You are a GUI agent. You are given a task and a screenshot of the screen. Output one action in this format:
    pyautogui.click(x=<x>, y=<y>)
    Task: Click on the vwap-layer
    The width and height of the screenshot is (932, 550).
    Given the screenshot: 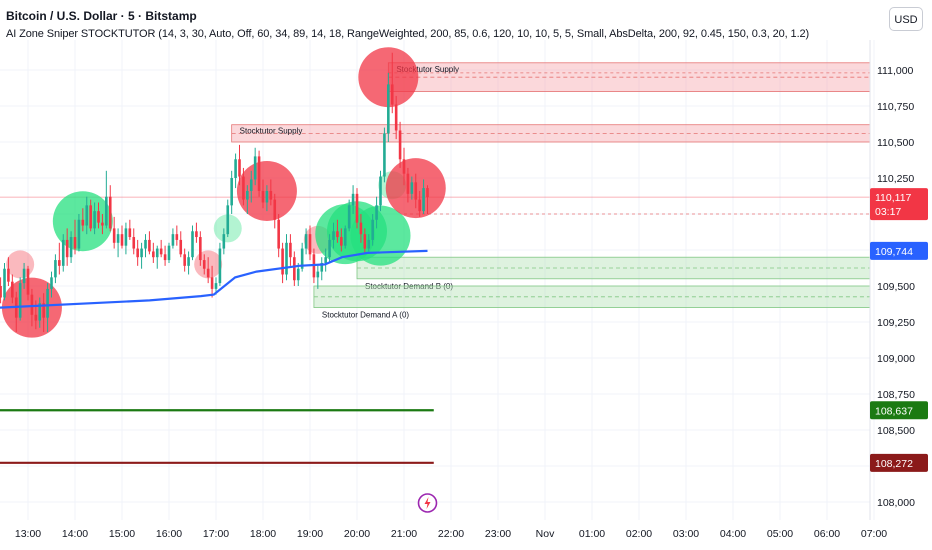 What is the action you would take?
    pyautogui.click(x=214, y=279)
    